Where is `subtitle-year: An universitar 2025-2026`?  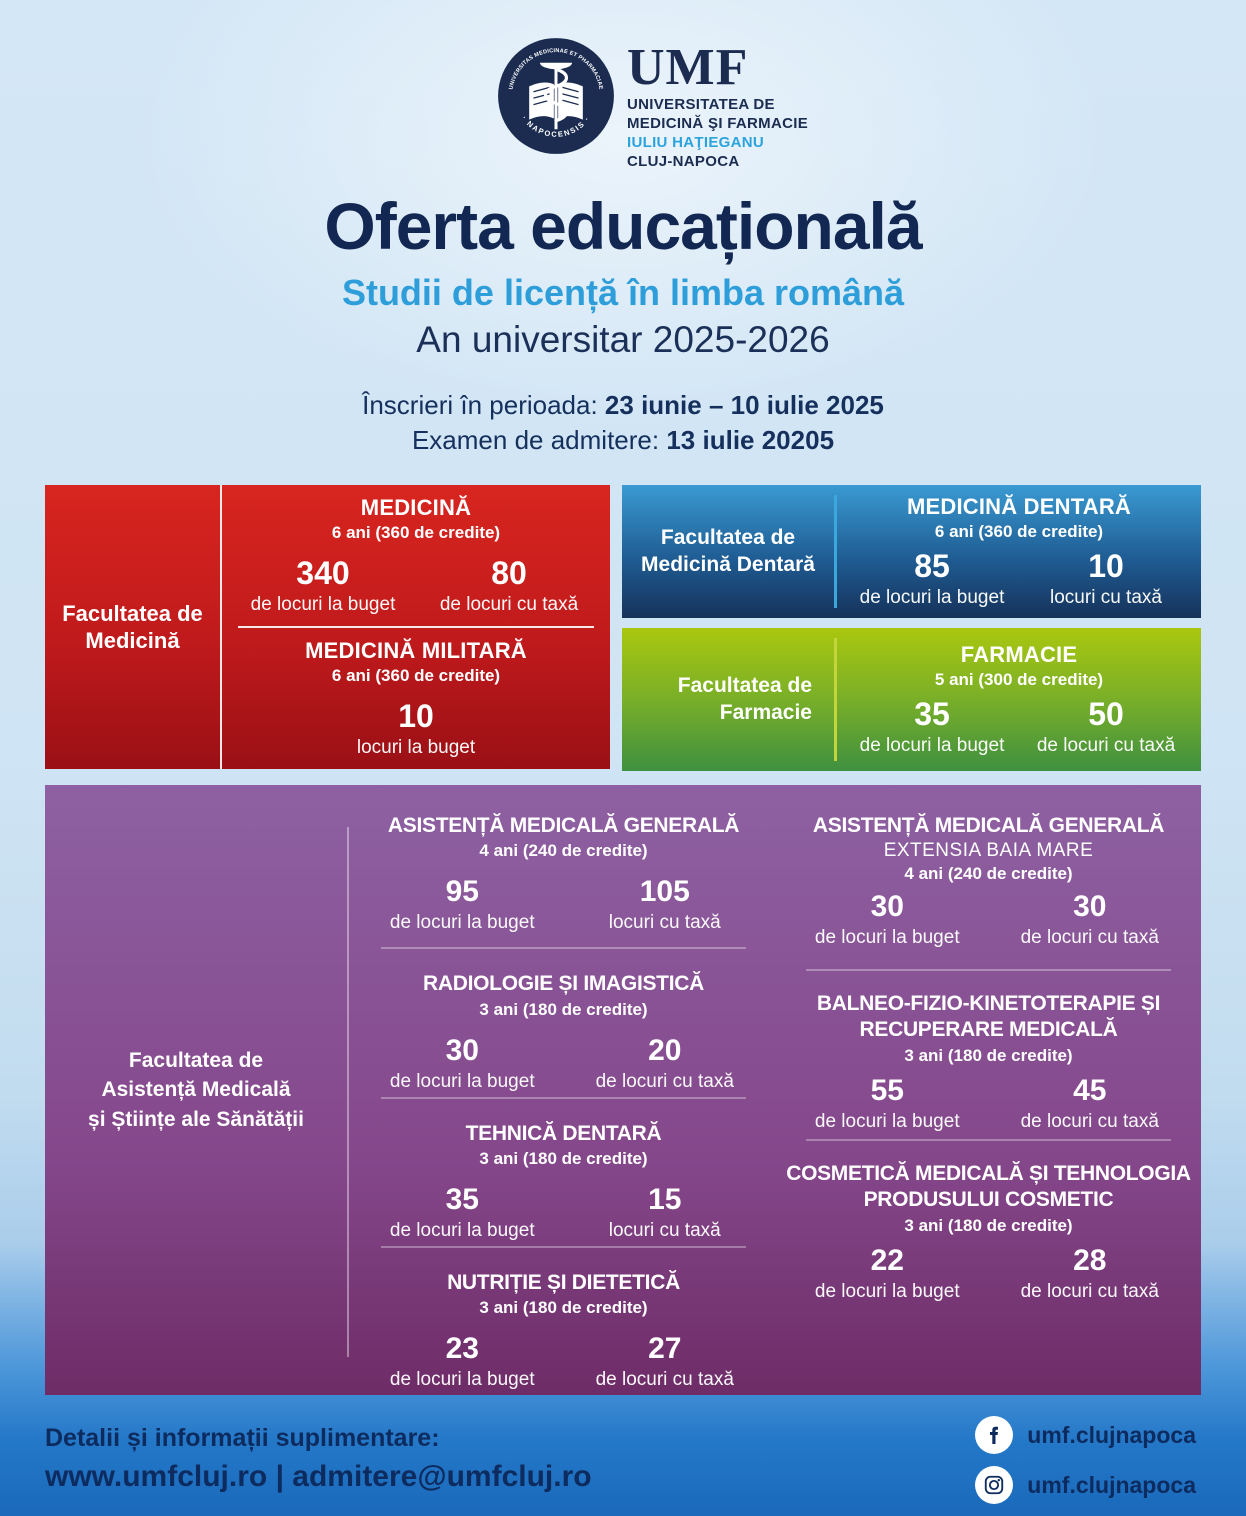
subtitle-year: An universitar 2025-2026 is located at coordinates (623, 339).